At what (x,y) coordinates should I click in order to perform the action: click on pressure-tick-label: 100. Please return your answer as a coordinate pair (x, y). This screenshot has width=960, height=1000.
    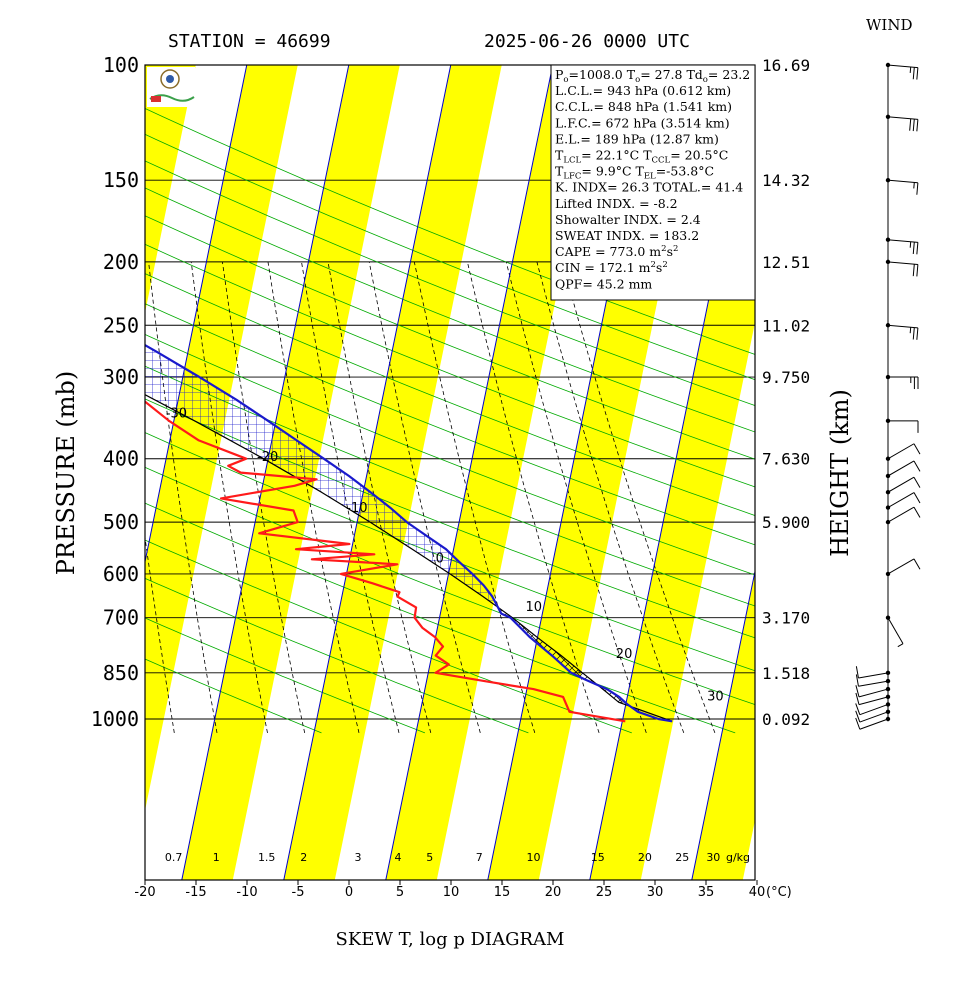
    Looking at the image, I should click on (121, 65).